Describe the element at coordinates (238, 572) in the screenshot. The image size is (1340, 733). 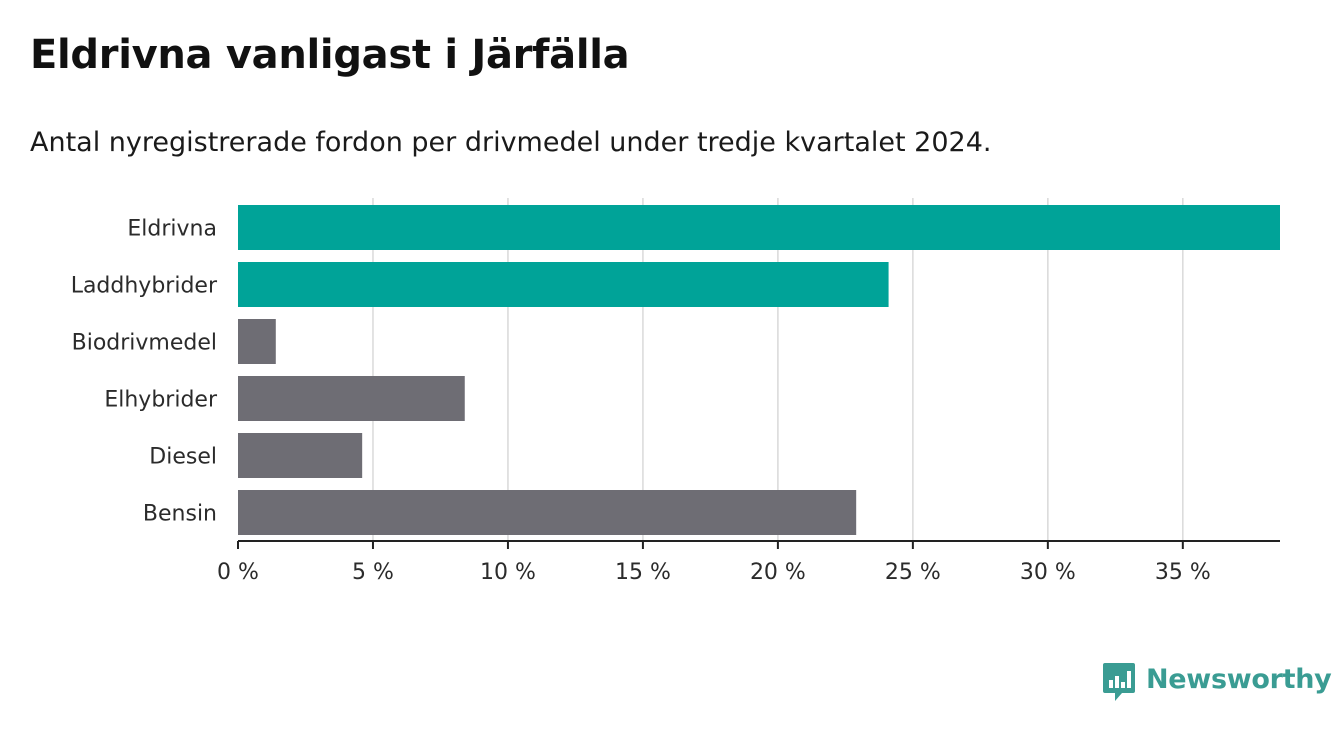
I see `x-tick-label-0: 0 %` at that location.